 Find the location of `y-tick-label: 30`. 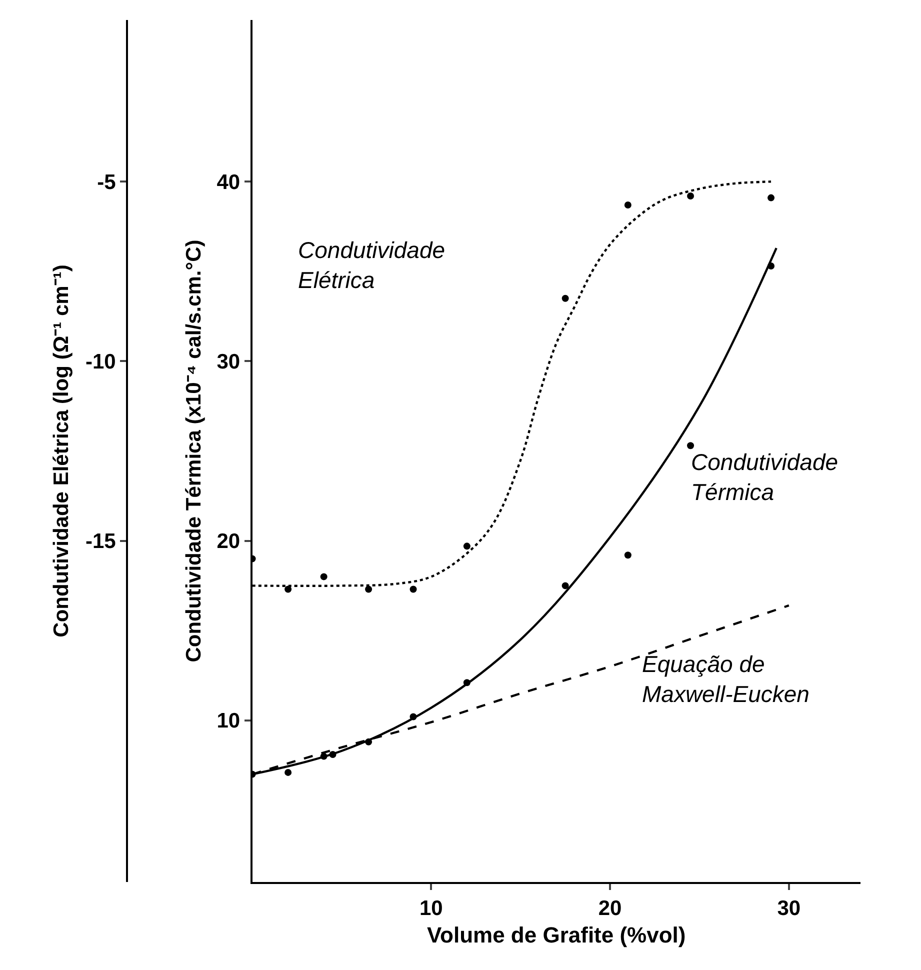

y-tick-label: 30 is located at coordinates (228, 362).